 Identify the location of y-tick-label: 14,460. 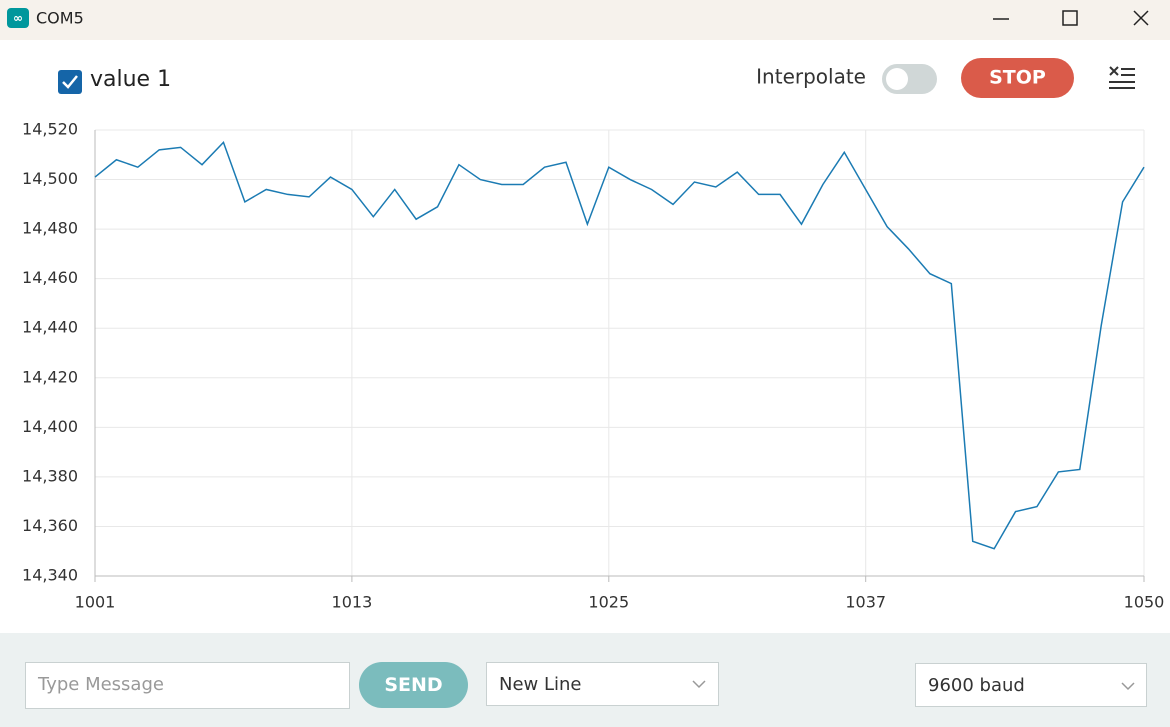
(50, 277).